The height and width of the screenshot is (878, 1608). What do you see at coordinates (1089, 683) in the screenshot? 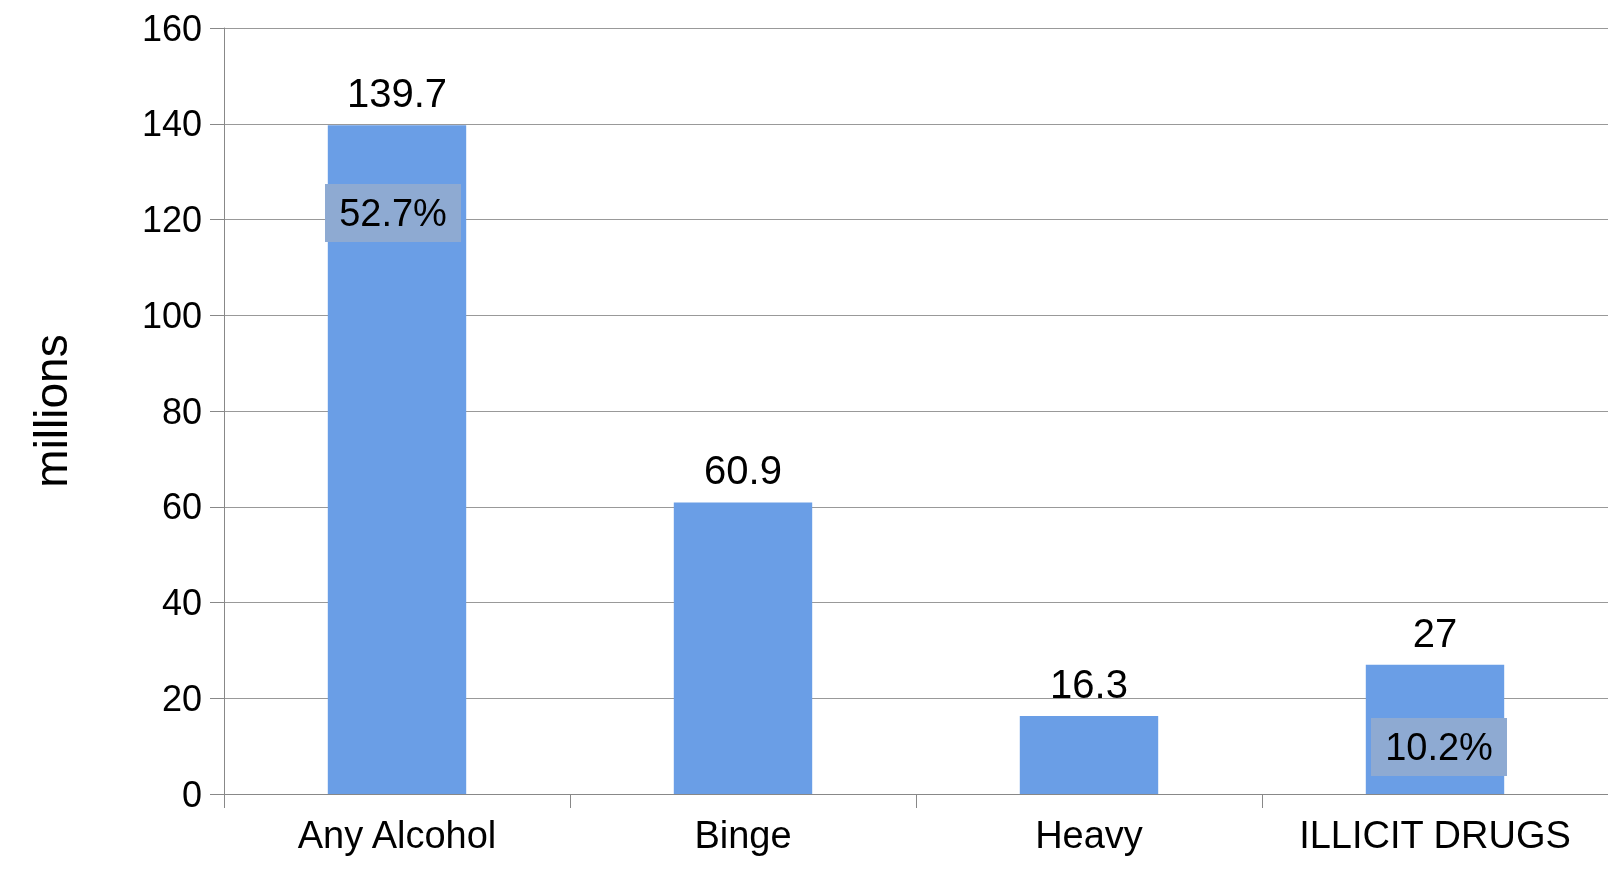
I see `data-label: 16.3` at bounding box center [1089, 683].